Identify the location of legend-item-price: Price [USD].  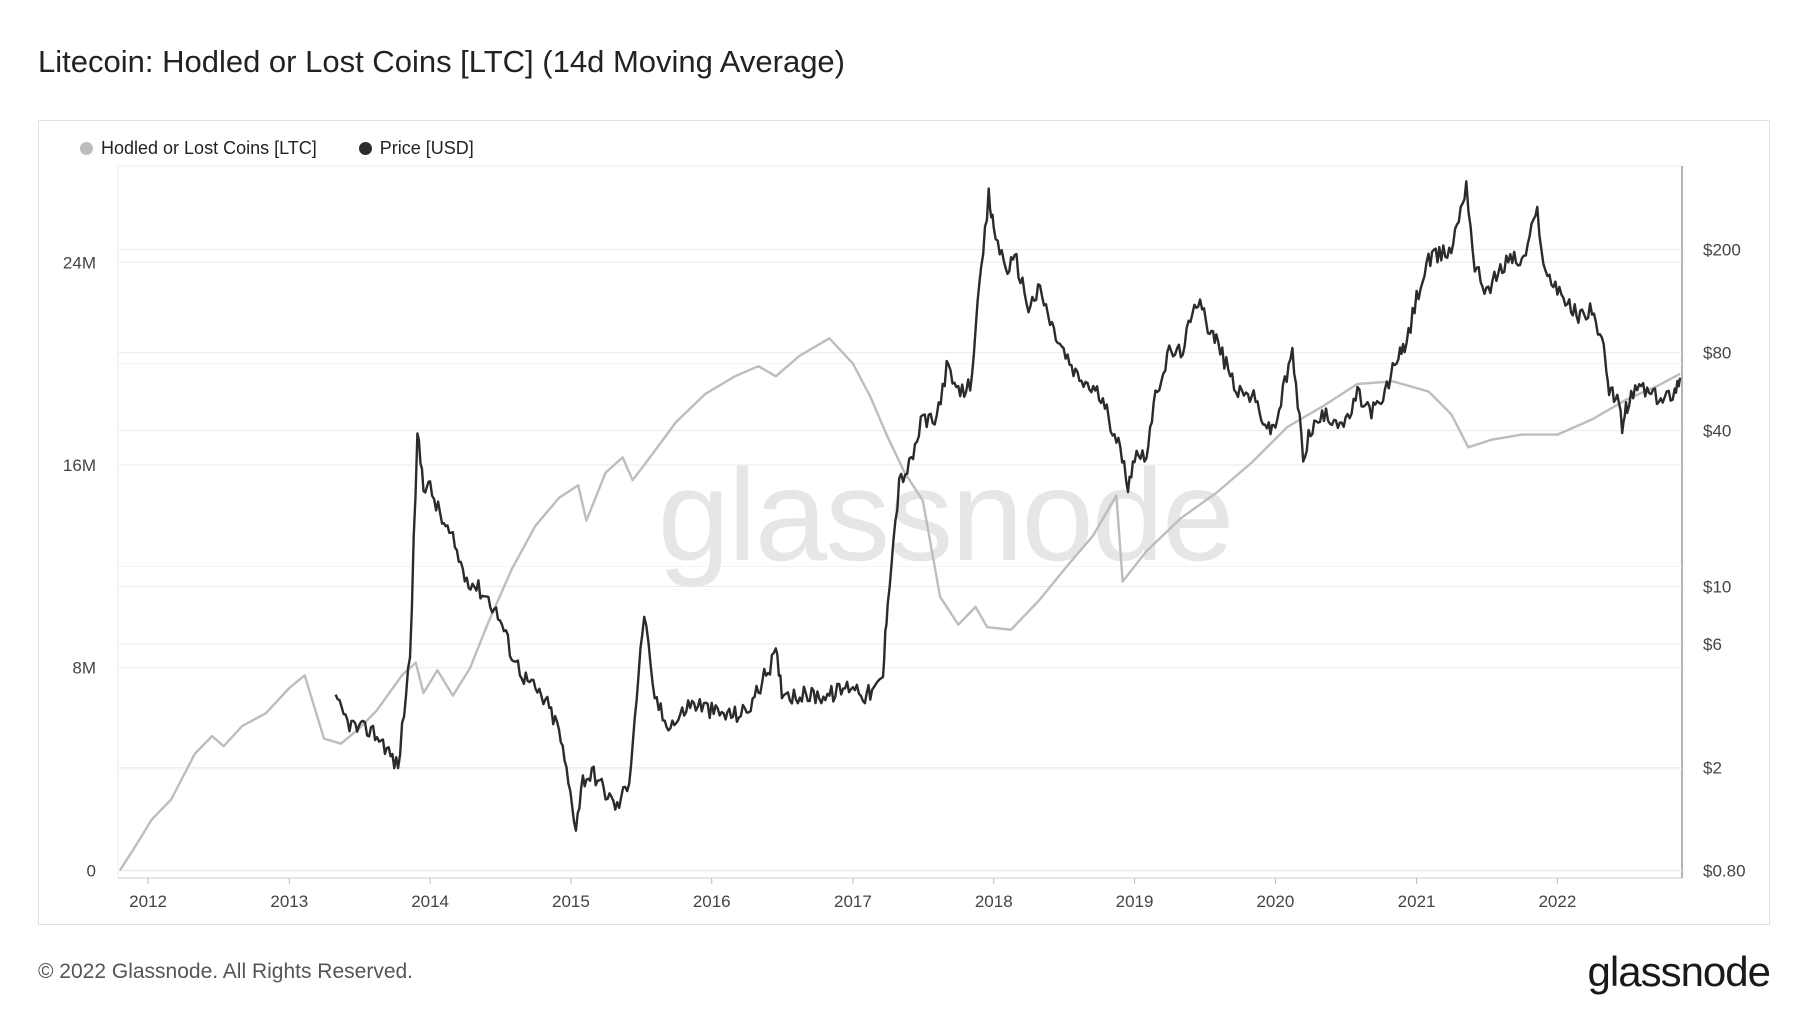
(416, 148).